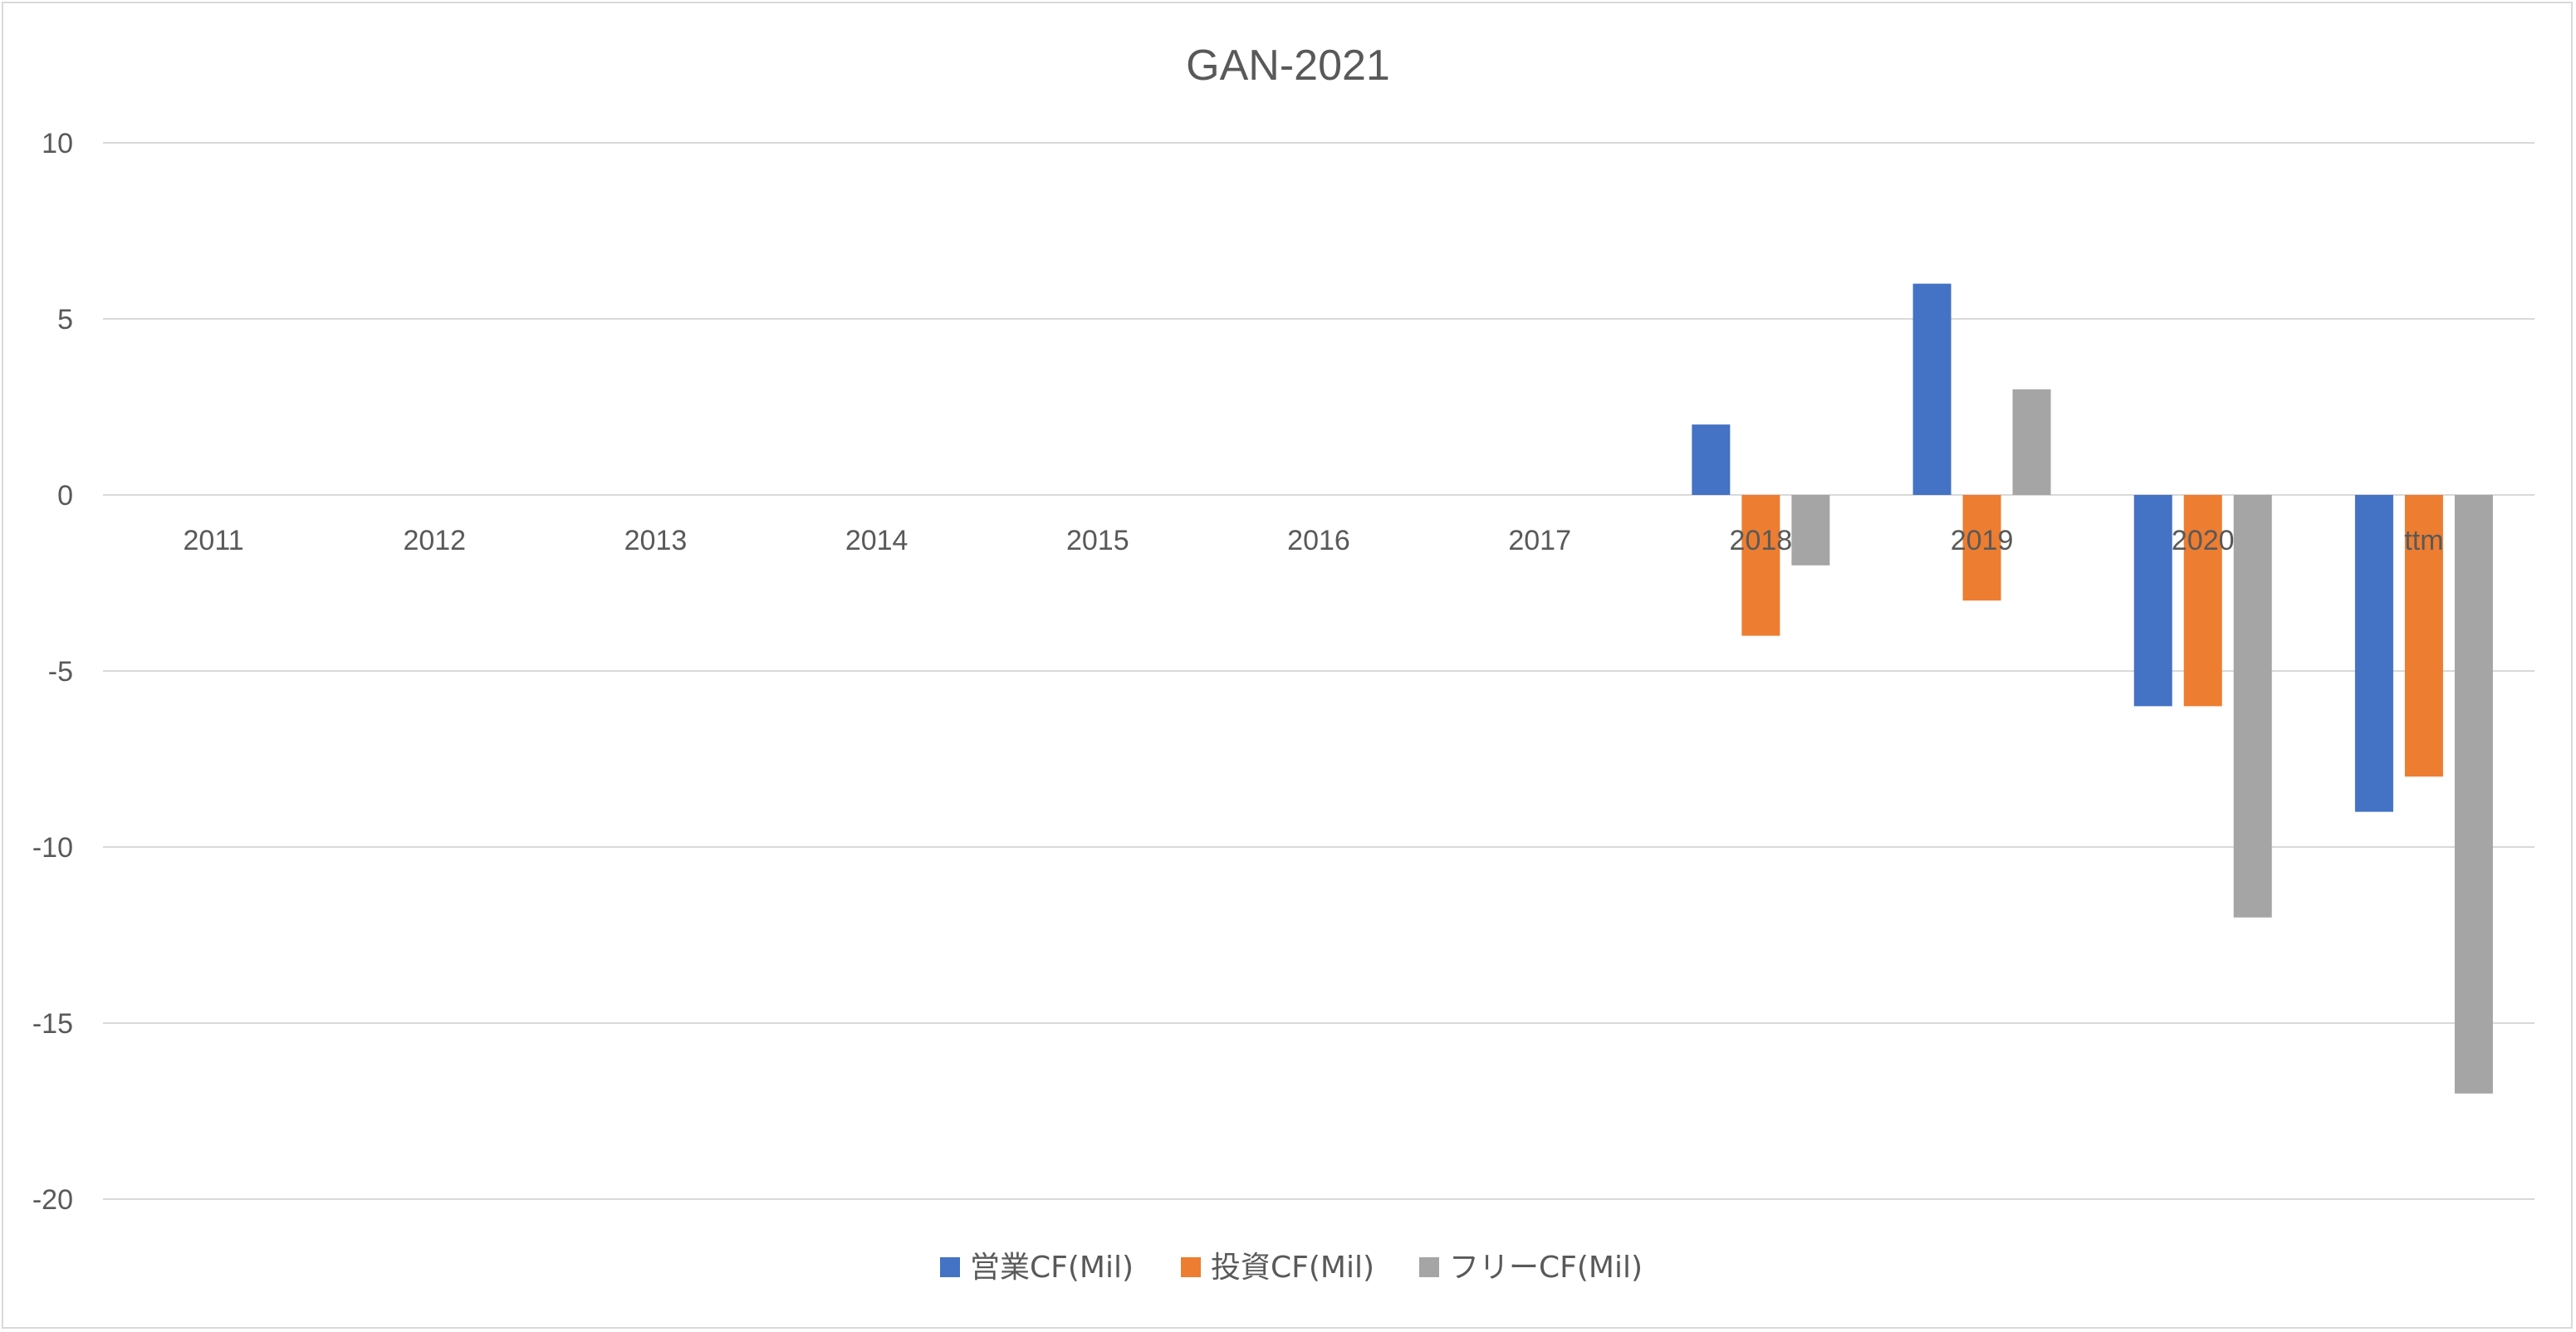 Image resolution: width=2576 pixels, height=1332 pixels. Describe the element at coordinates (53, 1200) in the screenshot. I see `y-tick-label: -20` at that location.